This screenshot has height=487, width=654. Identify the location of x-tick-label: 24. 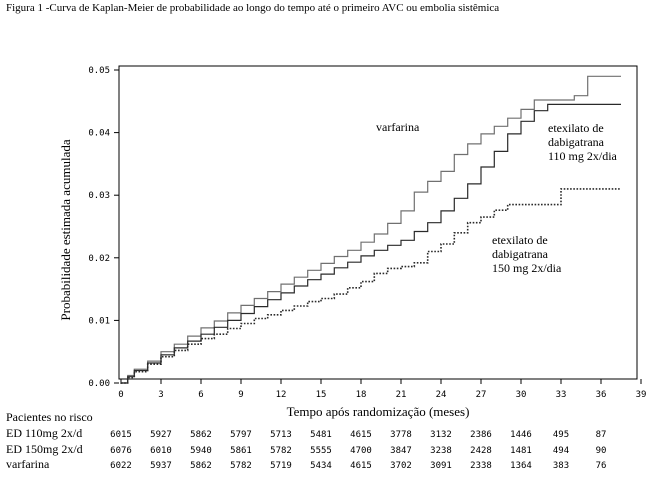
(441, 395).